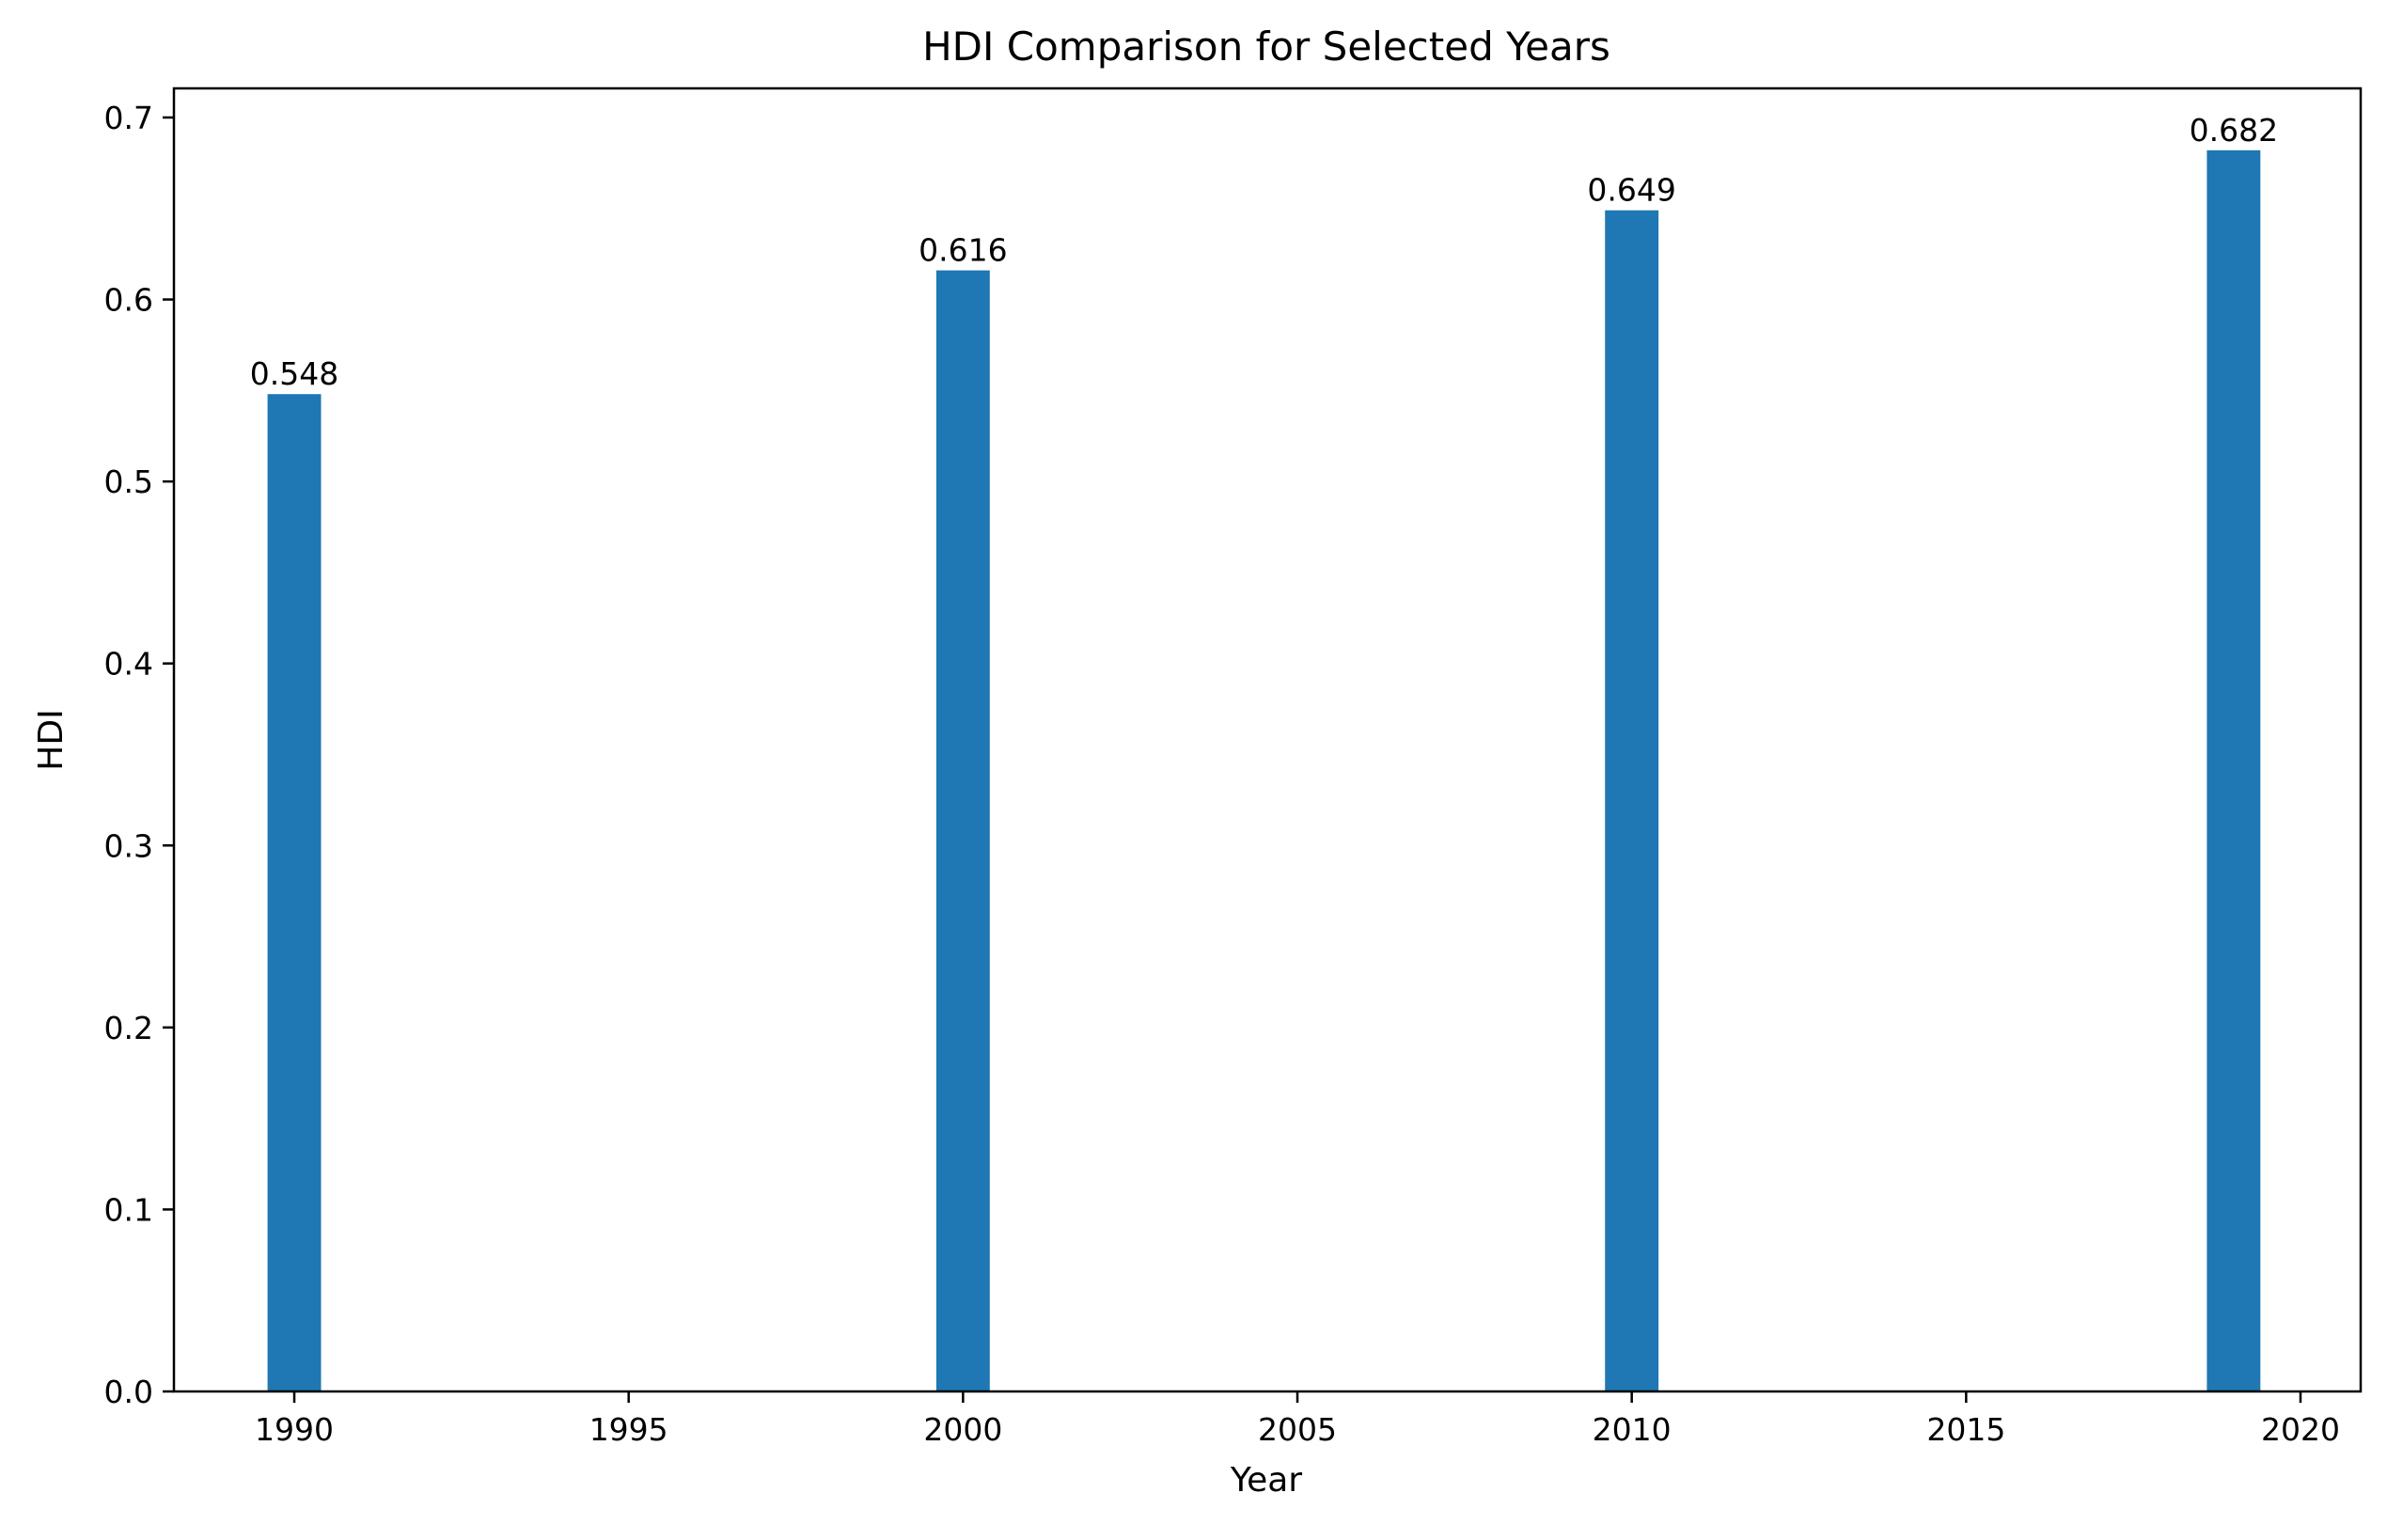  I want to click on y-tick-label: 0.5, so click(128, 482).